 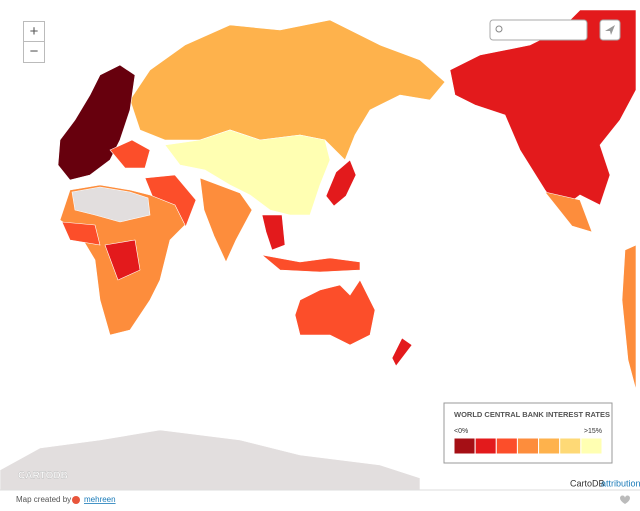 What do you see at coordinates (81, 233) in the screenshot?
I see `west-africa` at bounding box center [81, 233].